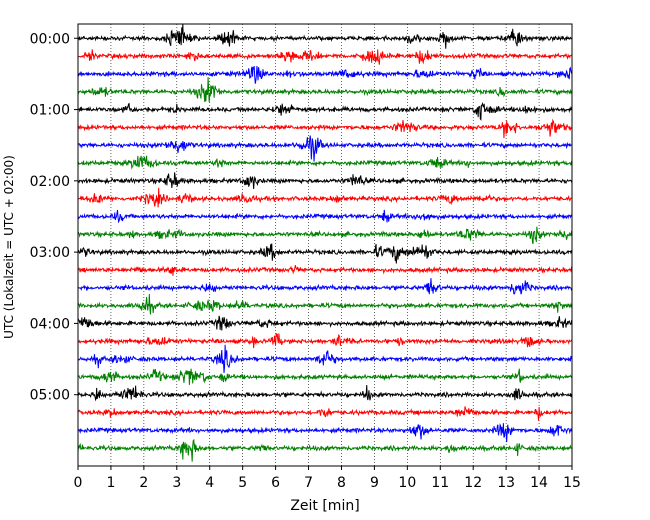  I want to click on y-tick-label: 00:00, so click(50, 39).